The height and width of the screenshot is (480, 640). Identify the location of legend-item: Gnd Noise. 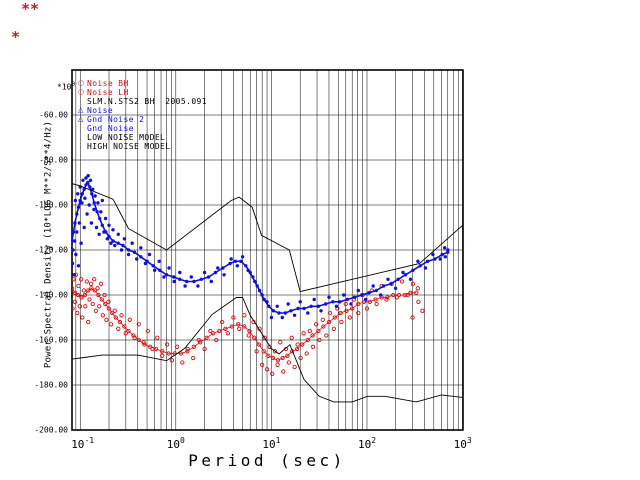
(142, 128).